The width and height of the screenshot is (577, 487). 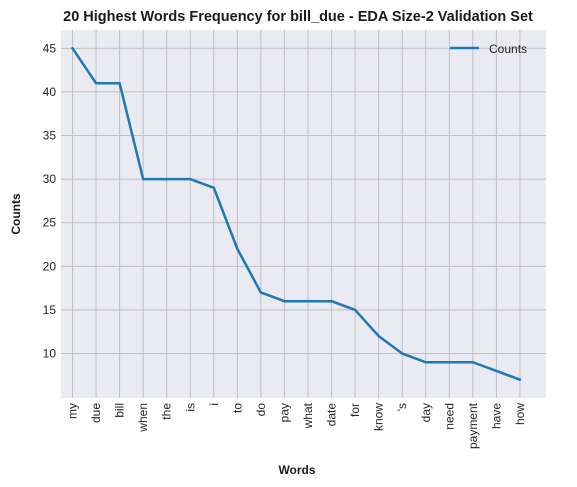 What do you see at coordinates (261, 410) in the screenshot?
I see `x-tick-label: do` at bounding box center [261, 410].